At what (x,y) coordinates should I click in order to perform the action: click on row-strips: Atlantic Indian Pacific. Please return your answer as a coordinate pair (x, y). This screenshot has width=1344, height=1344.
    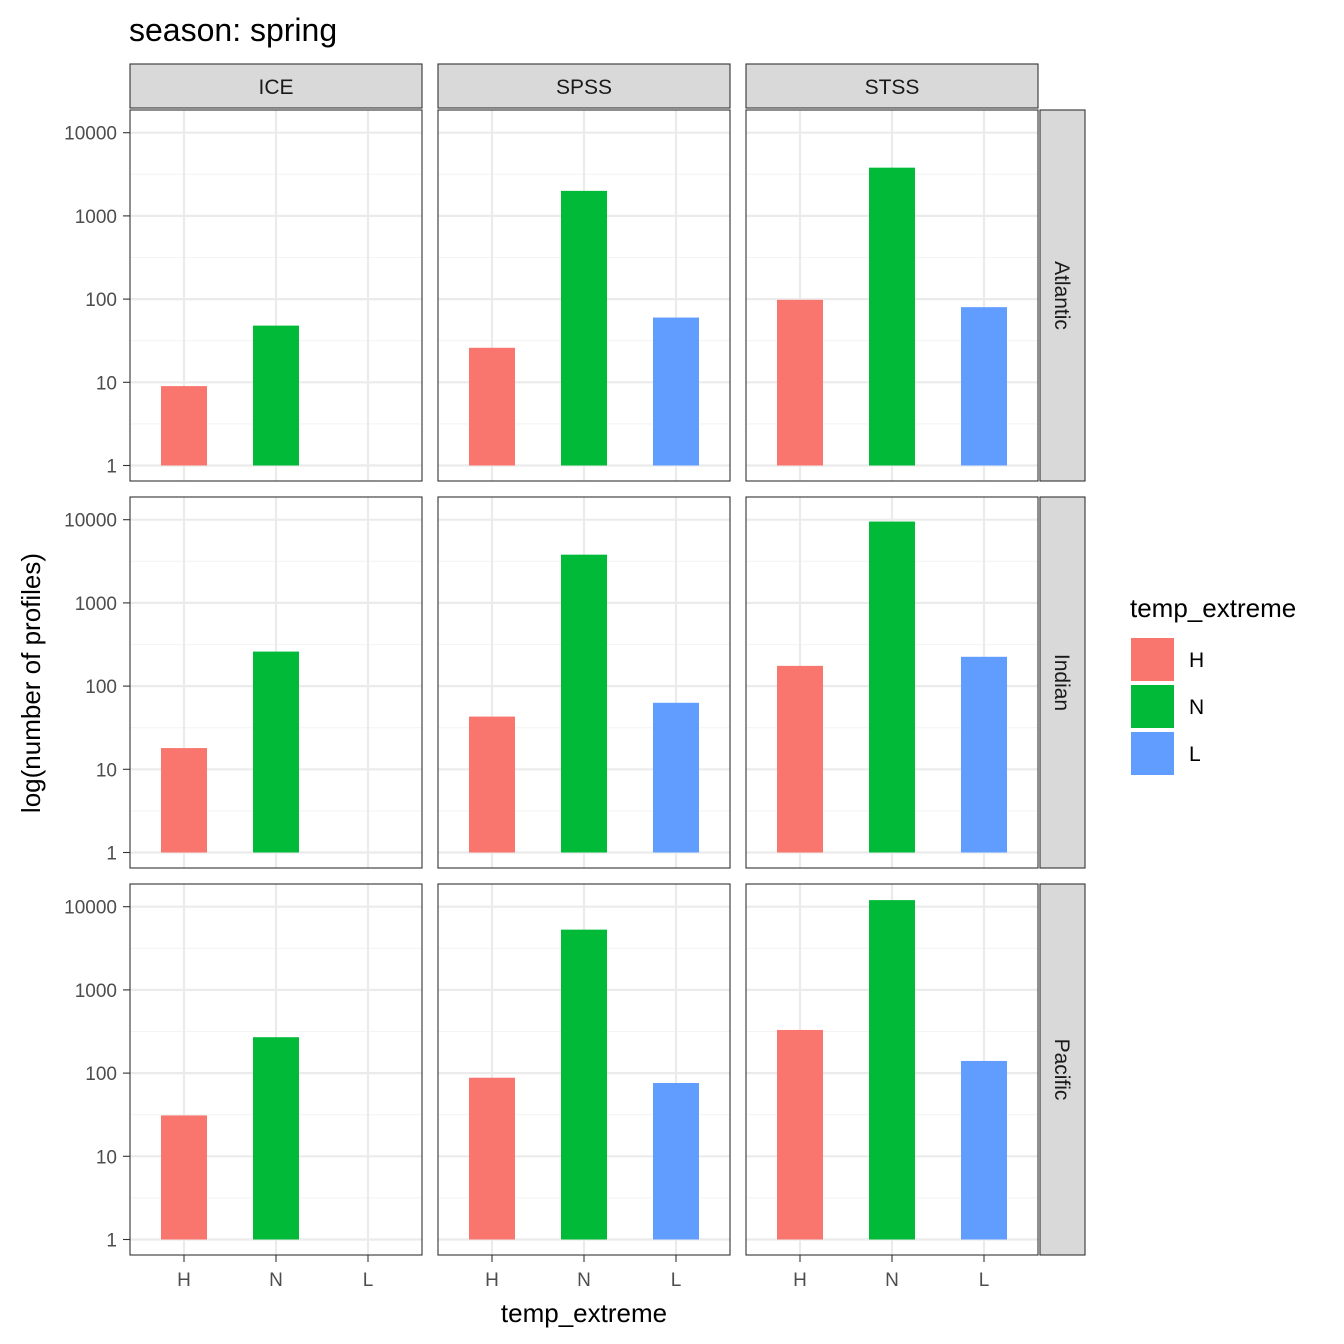
    Looking at the image, I should click on (1062, 682).